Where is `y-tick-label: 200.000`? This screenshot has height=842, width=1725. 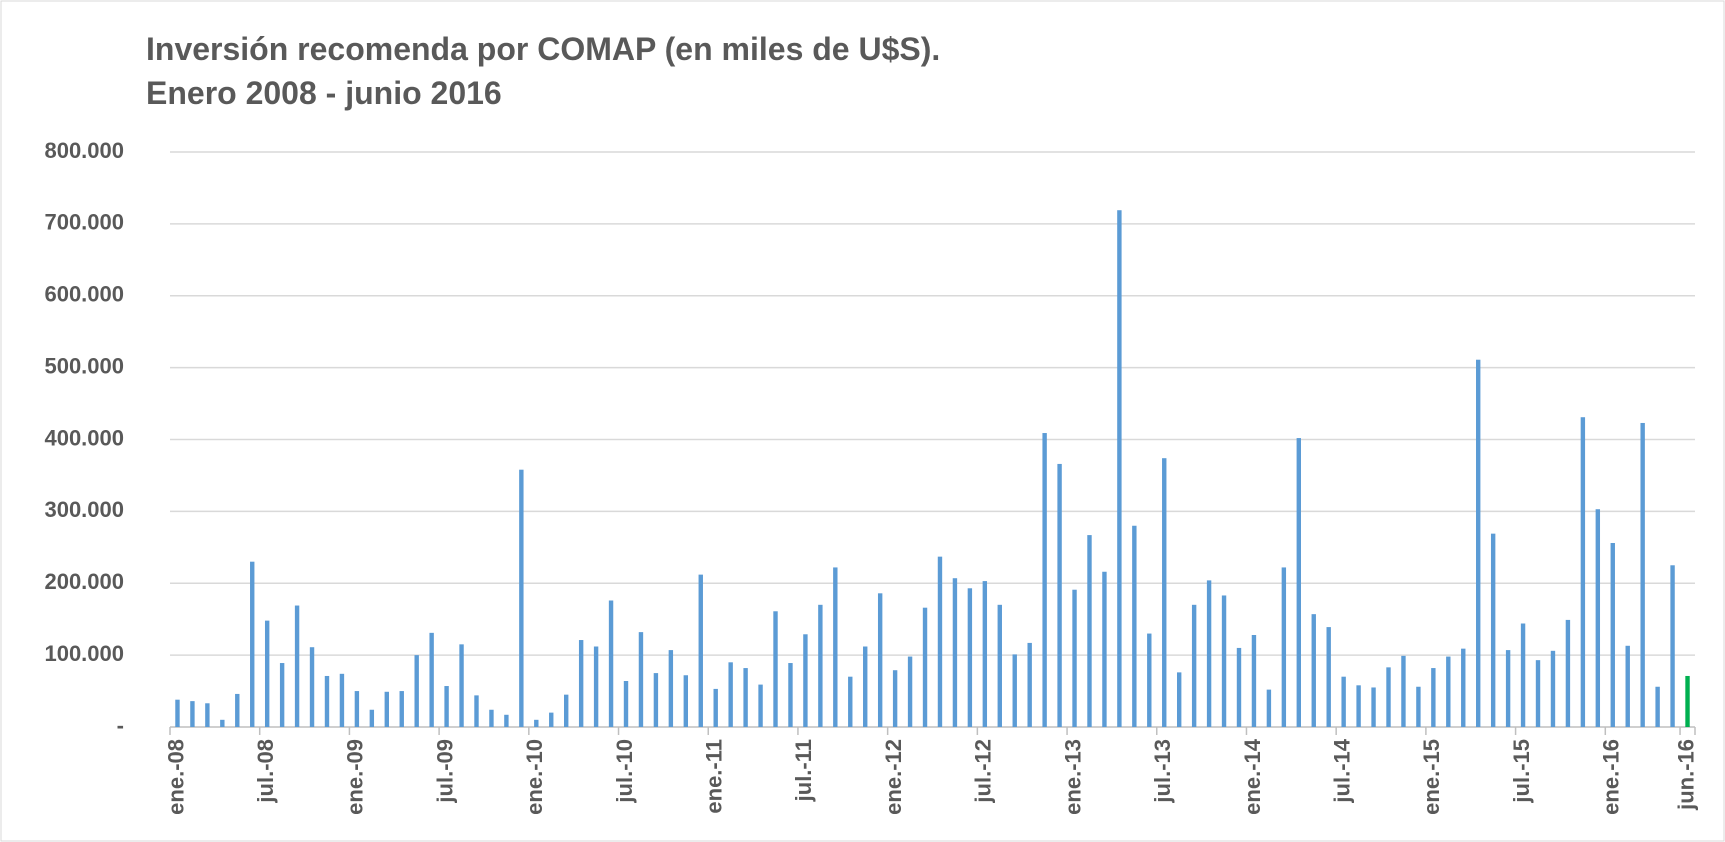
y-tick-label: 200.000 is located at coordinates (84, 581).